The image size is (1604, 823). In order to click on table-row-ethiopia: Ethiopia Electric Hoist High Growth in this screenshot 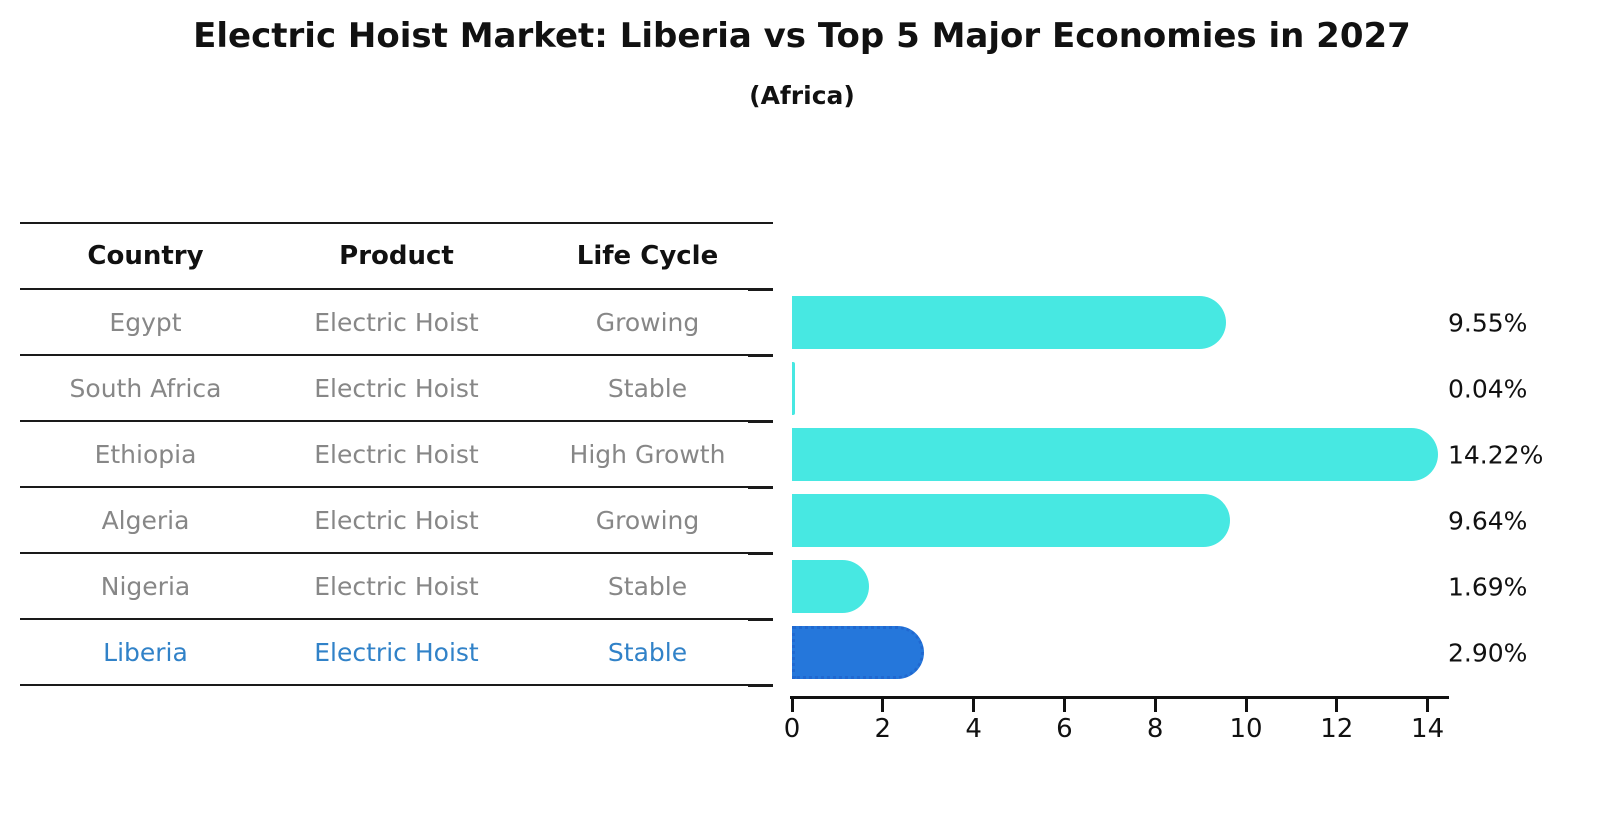, I will do `click(396, 455)`.